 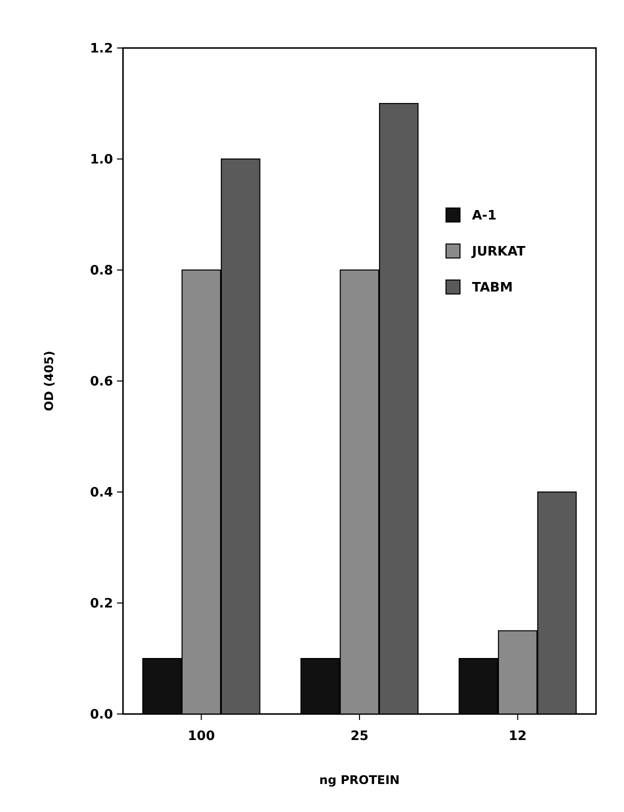 I want to click on legend-label: A-1, so click(x=484, y=216).